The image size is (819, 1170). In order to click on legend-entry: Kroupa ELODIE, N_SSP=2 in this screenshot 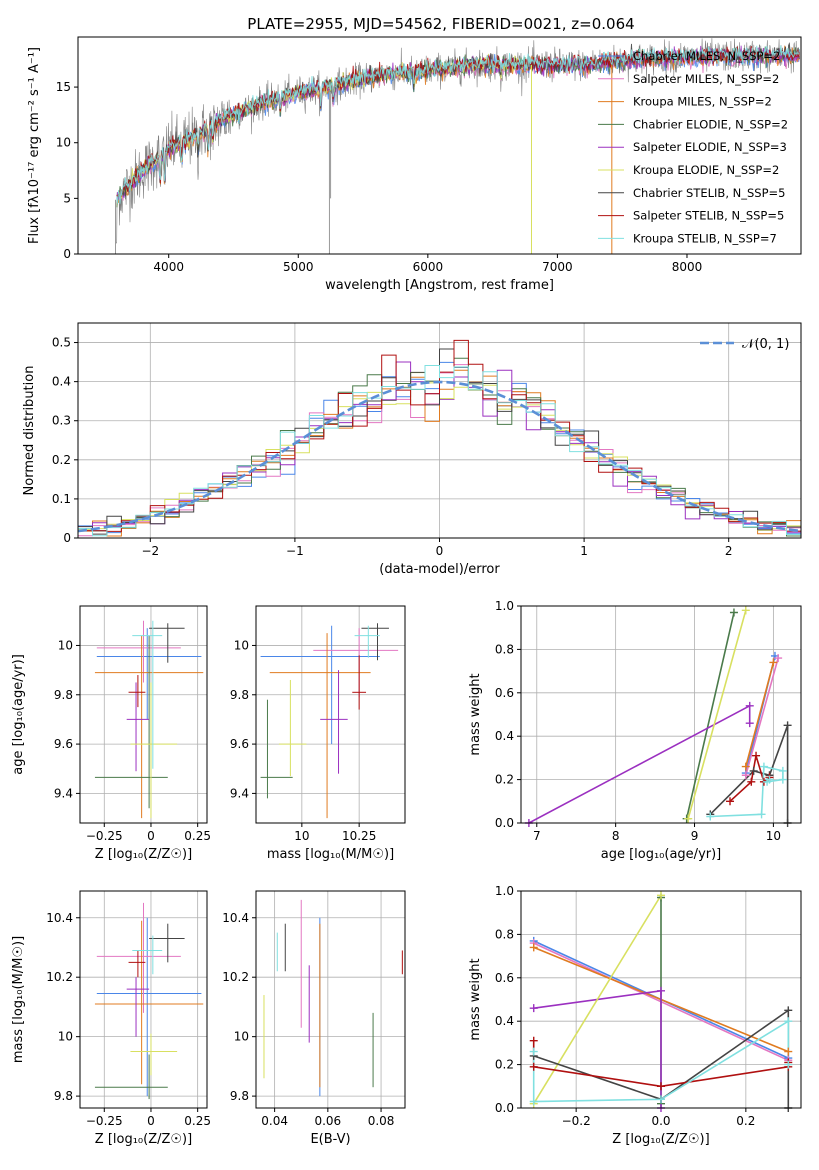, I will do `click(706, 170)`.